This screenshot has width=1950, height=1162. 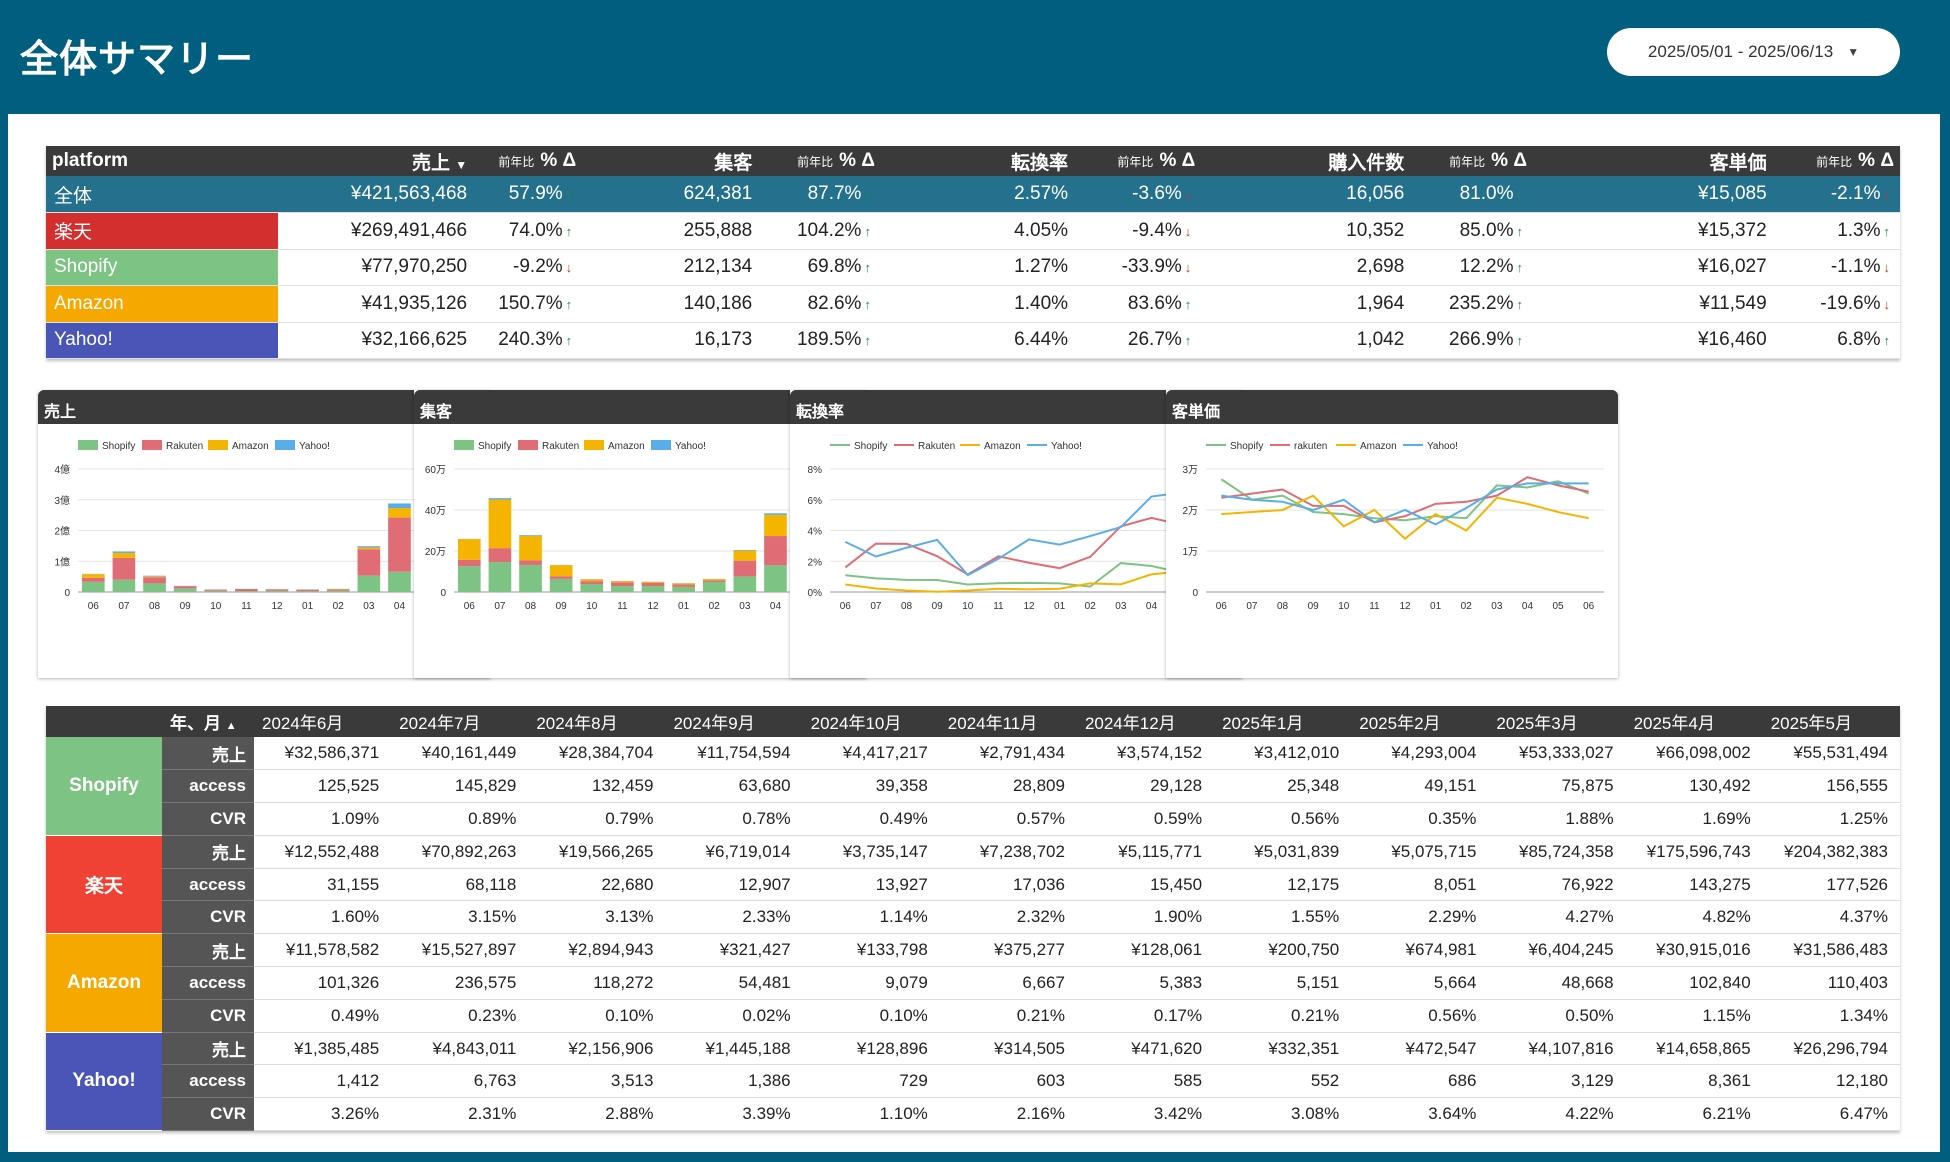 I want to click on orders-yoy-header: 前年比% Δ, so click(x=1471, y=161).